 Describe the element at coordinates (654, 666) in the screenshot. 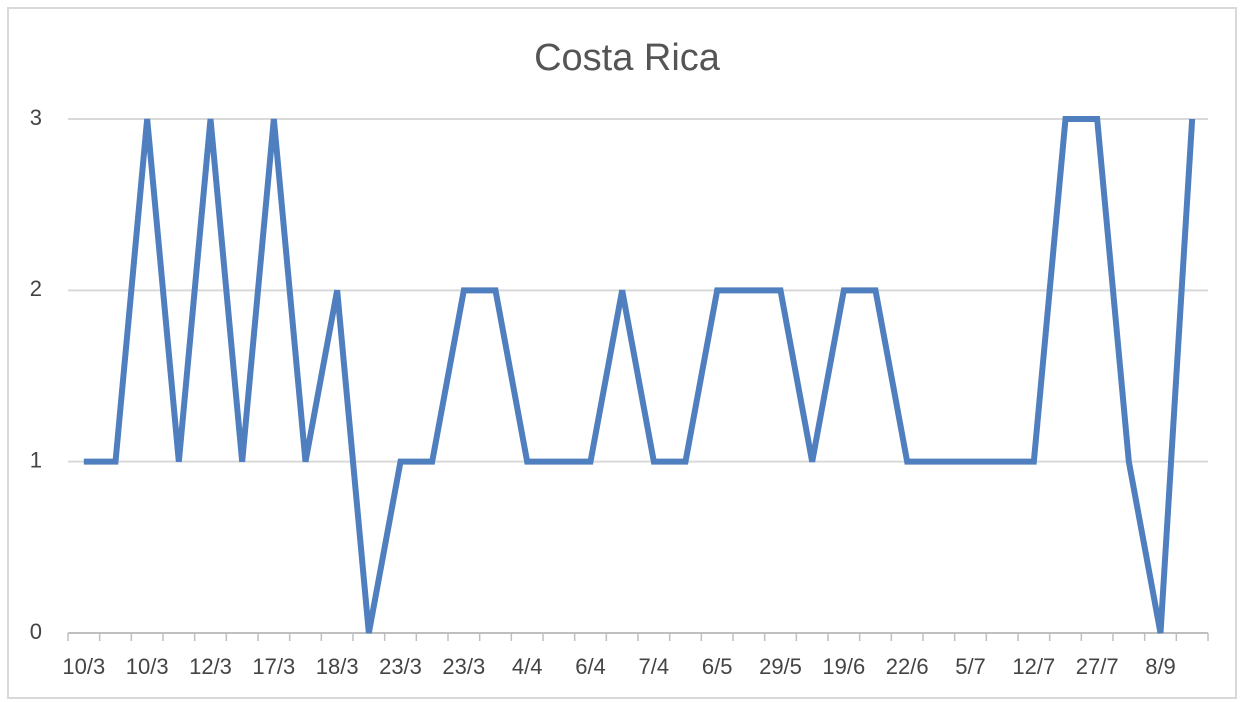

I see `x-tick-label: 7/4` at that location.